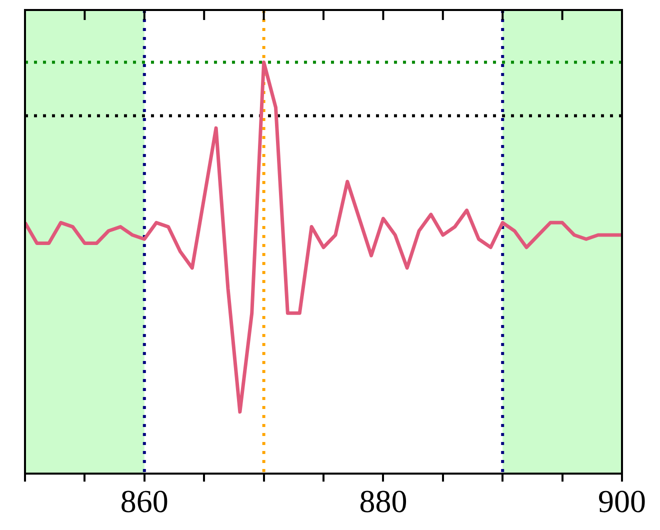  I want to click on x-tick-label: 860, so click(144, 501).